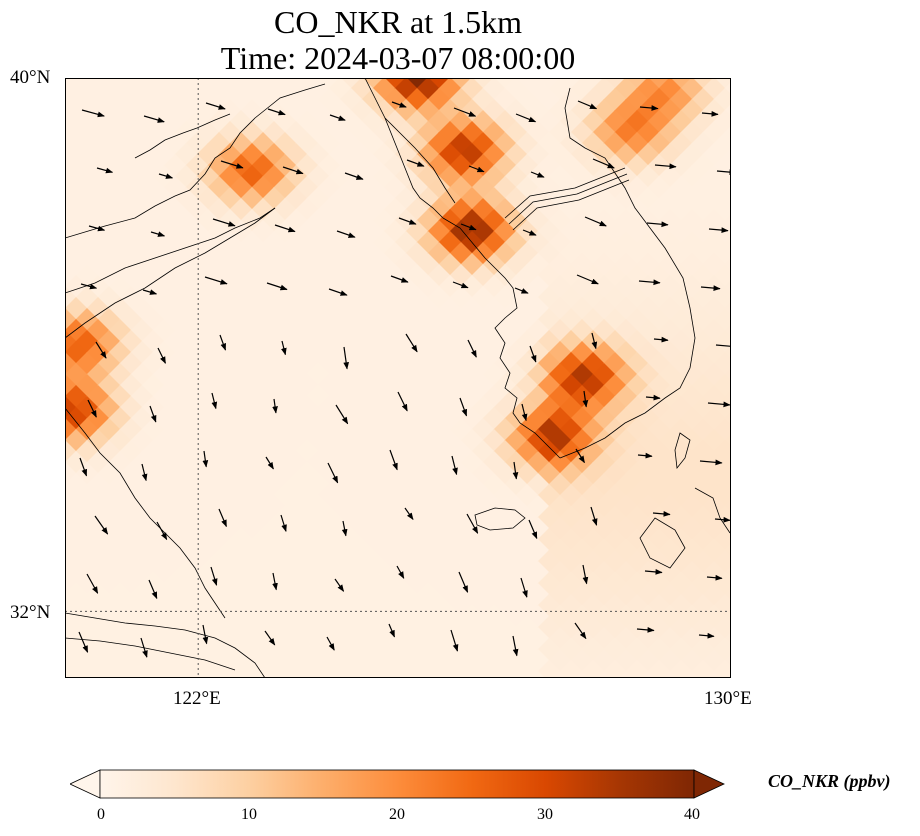 The width and height of the screenshot is (920, 836). I want to click on colorbar-tick-30: 30, so click(545, 814).